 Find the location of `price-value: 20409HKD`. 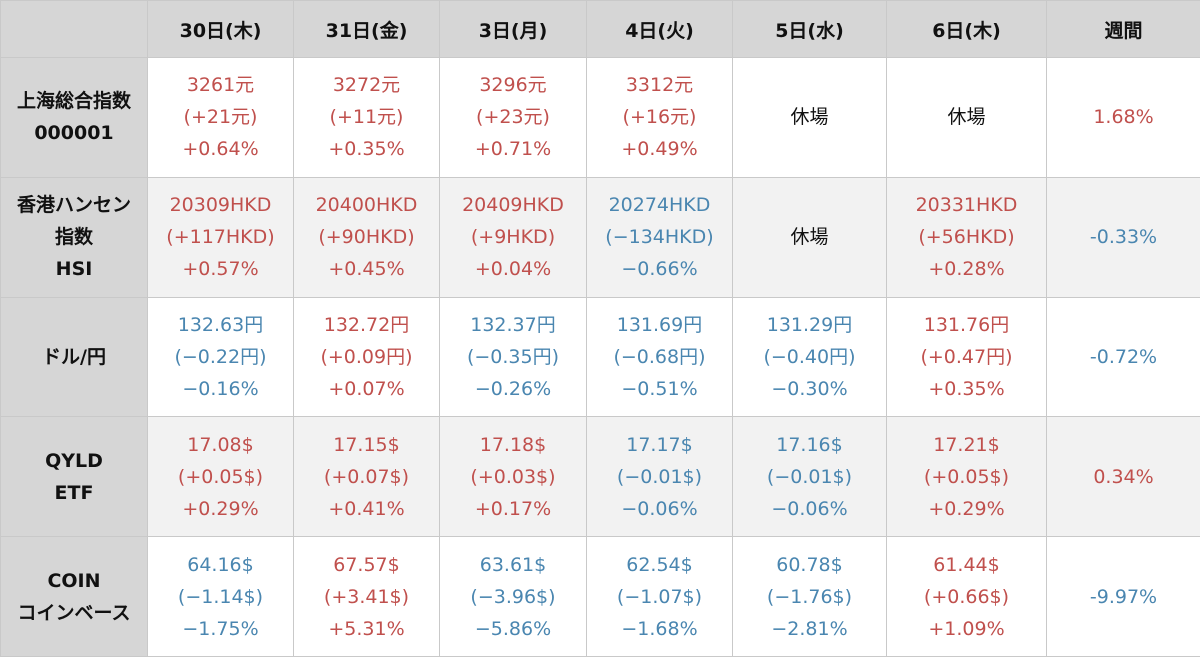

price-value: 20409HKD is located at coordinates (513, 205).